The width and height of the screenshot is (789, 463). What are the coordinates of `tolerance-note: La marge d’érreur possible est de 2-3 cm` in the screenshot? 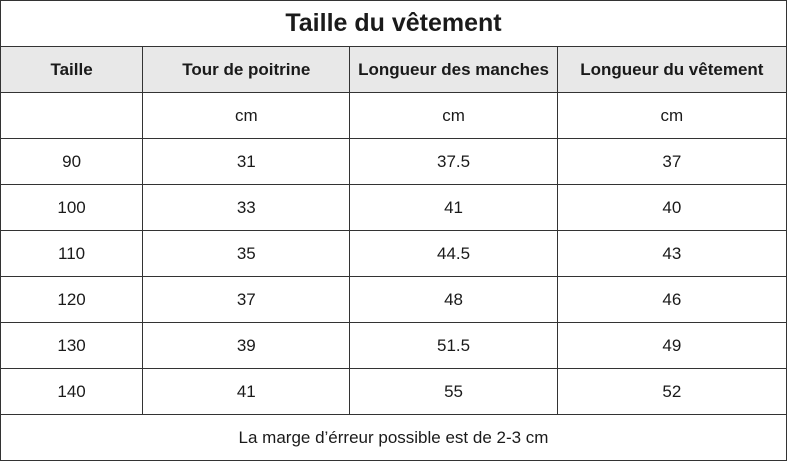 It's located at (393, 437).